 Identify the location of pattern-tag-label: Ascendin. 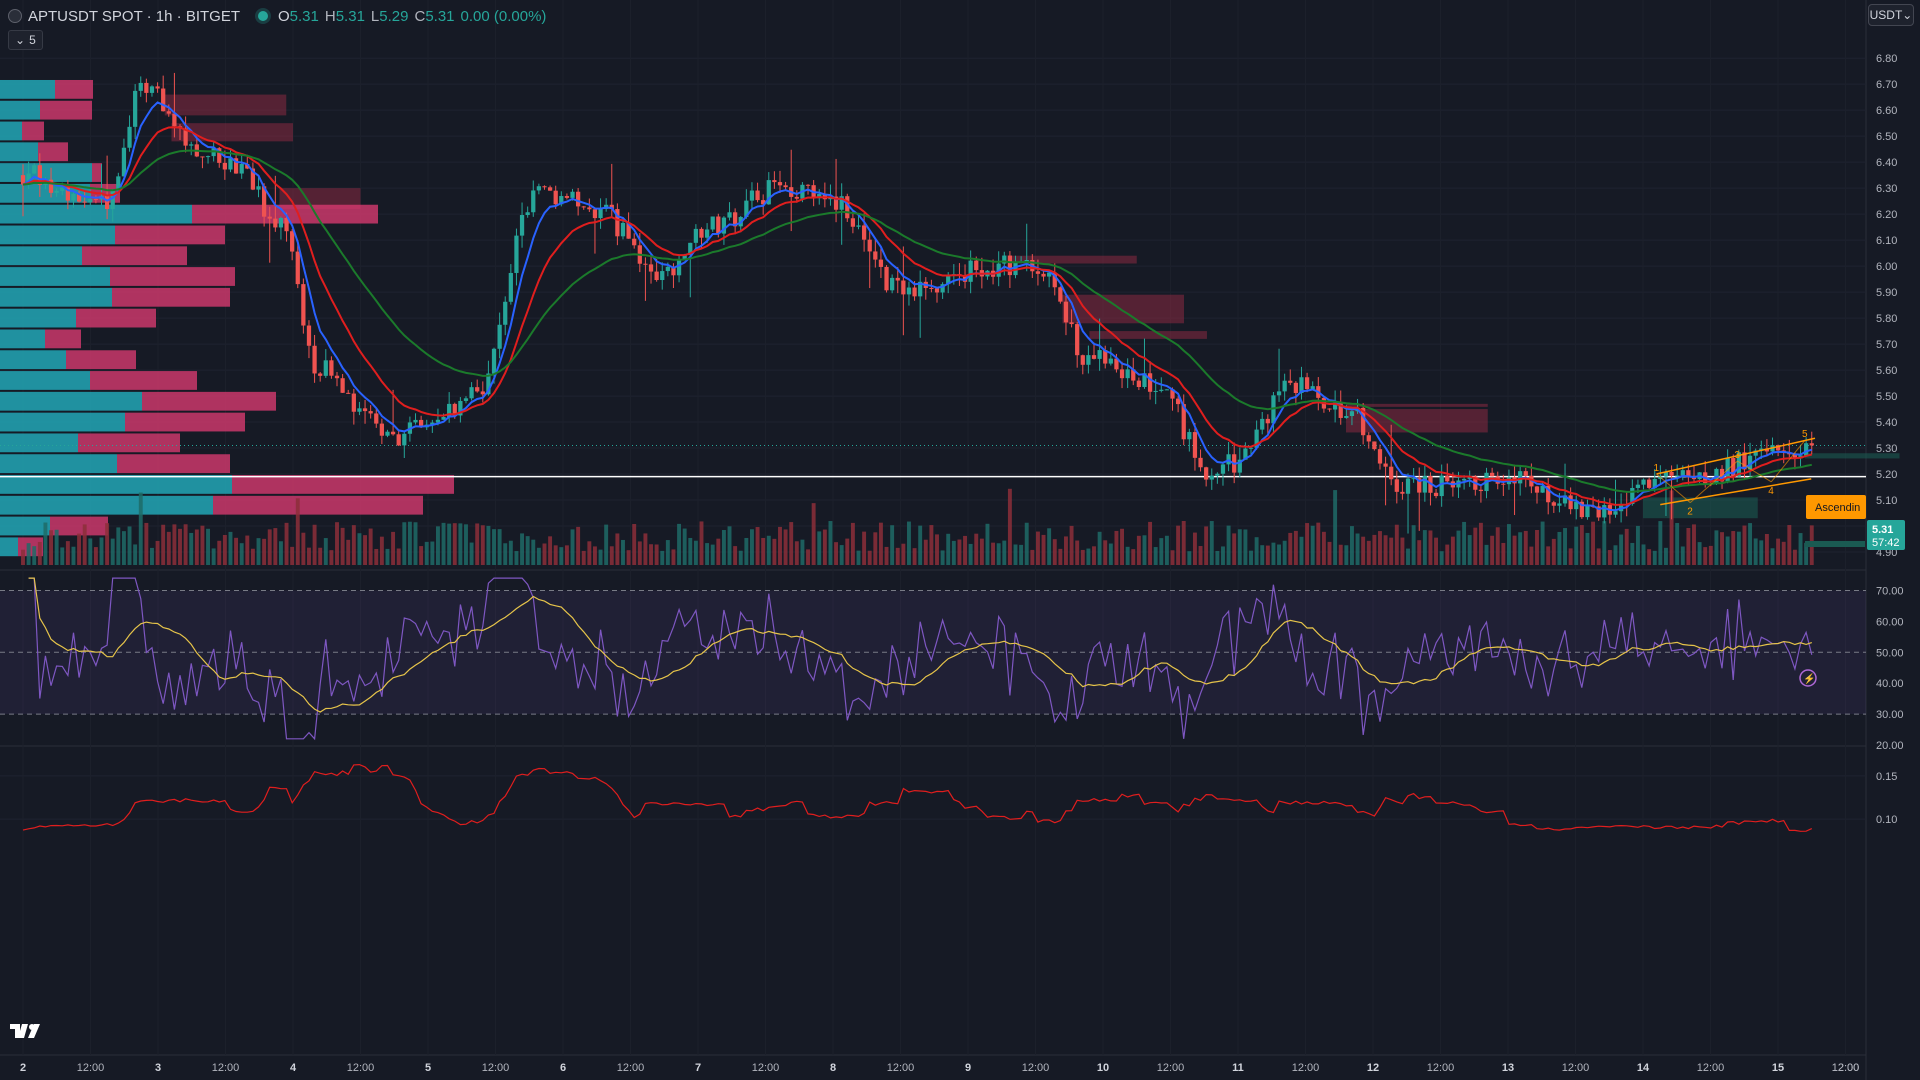
(1837, 508).